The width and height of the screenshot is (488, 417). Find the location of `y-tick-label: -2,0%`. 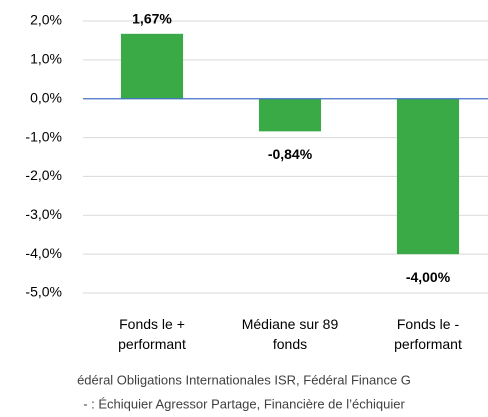

y-tick-label: -2,0% is located at coordinates (43, 175).